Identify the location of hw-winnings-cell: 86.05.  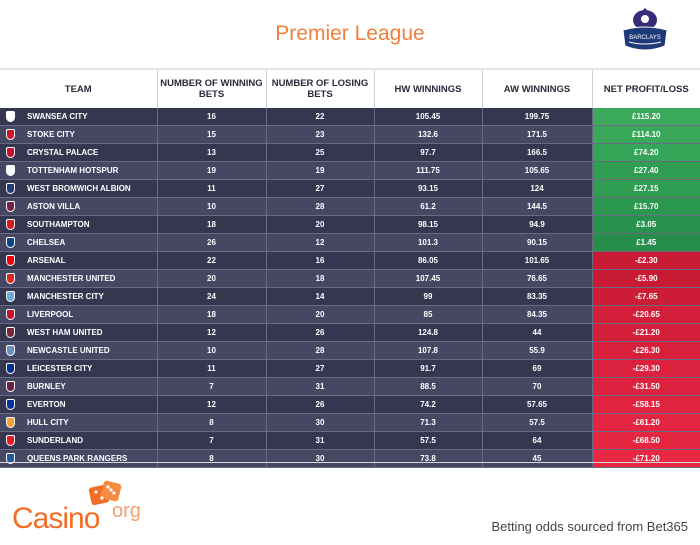
(428, 260).